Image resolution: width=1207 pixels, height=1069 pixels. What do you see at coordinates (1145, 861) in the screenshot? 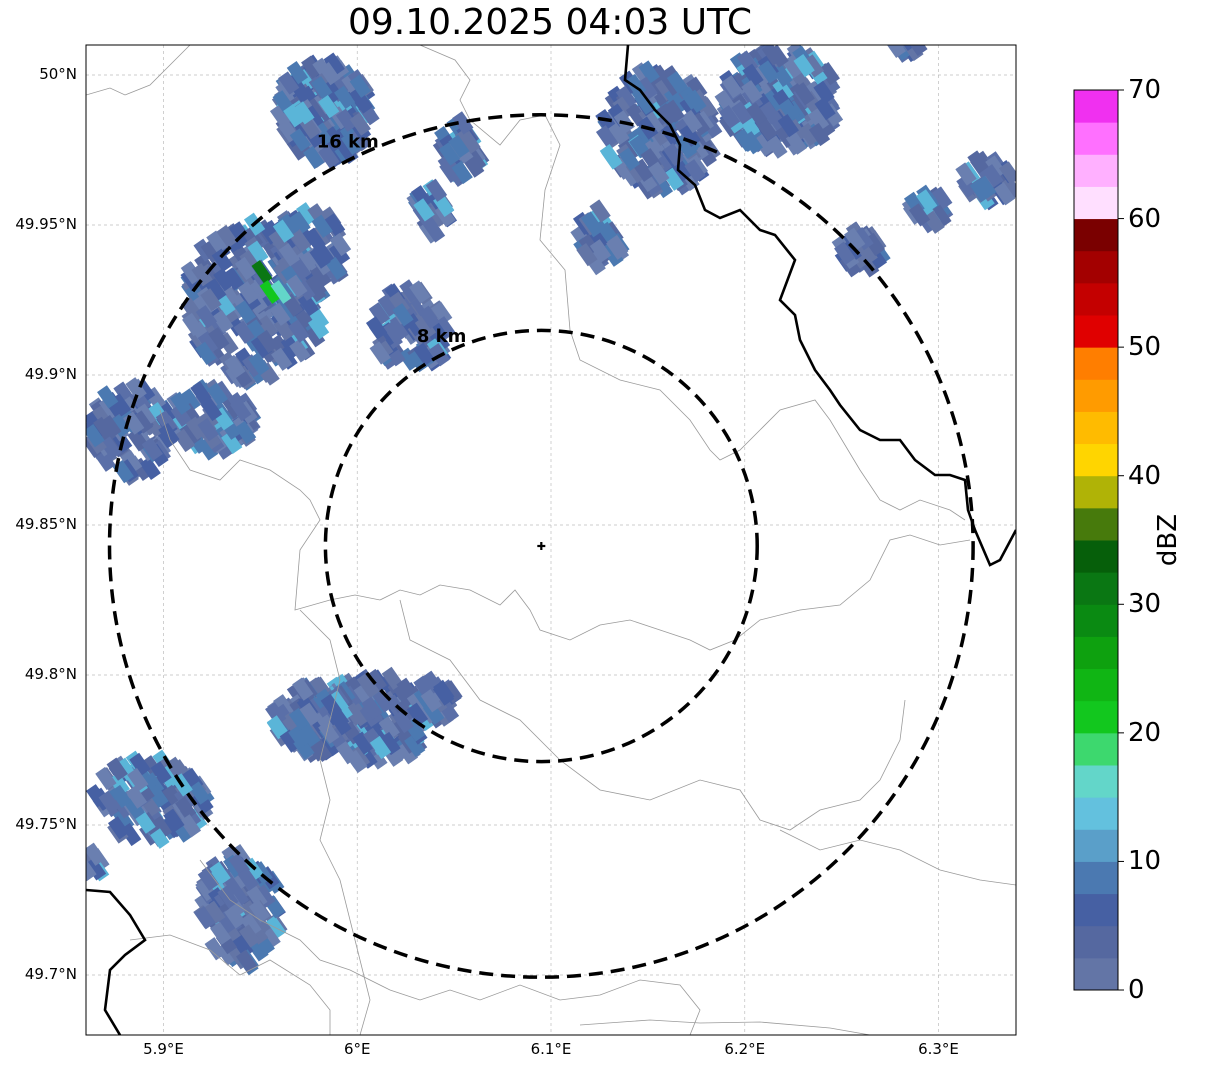
I see `colorbar-tick-label: 10` at bounding box center [1145, 861].